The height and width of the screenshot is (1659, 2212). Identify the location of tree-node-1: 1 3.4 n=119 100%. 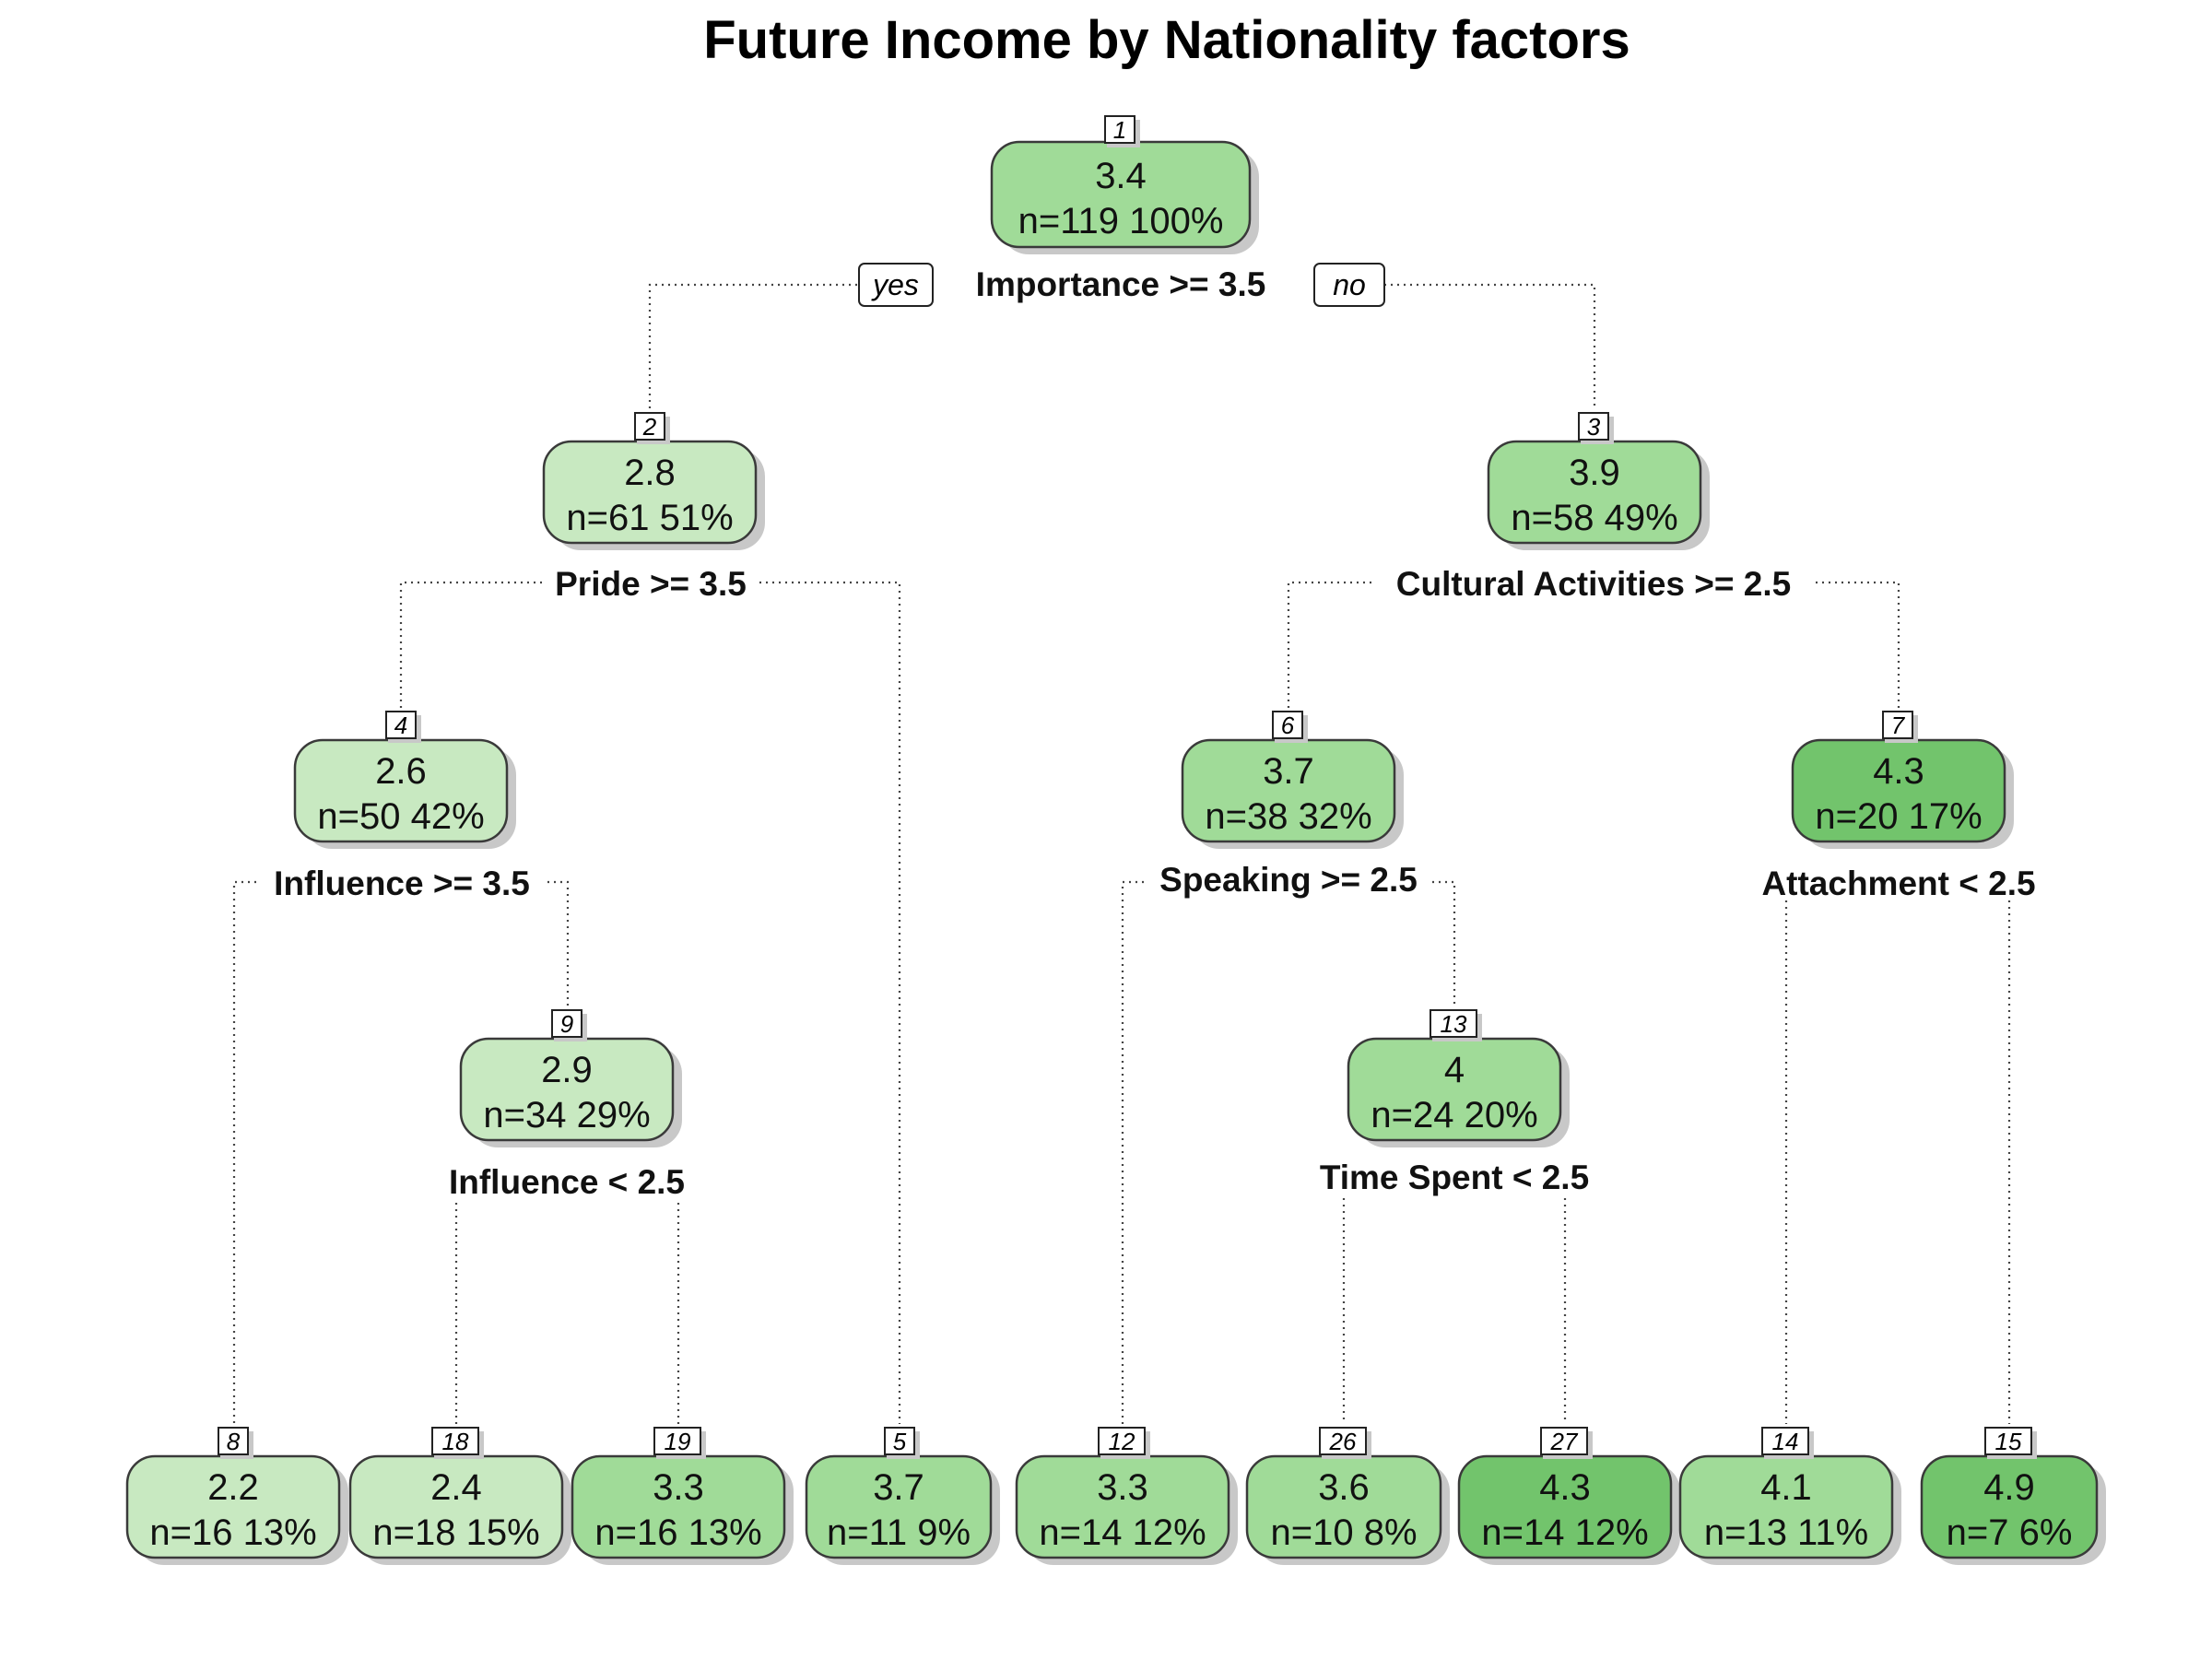
(1124, 184).